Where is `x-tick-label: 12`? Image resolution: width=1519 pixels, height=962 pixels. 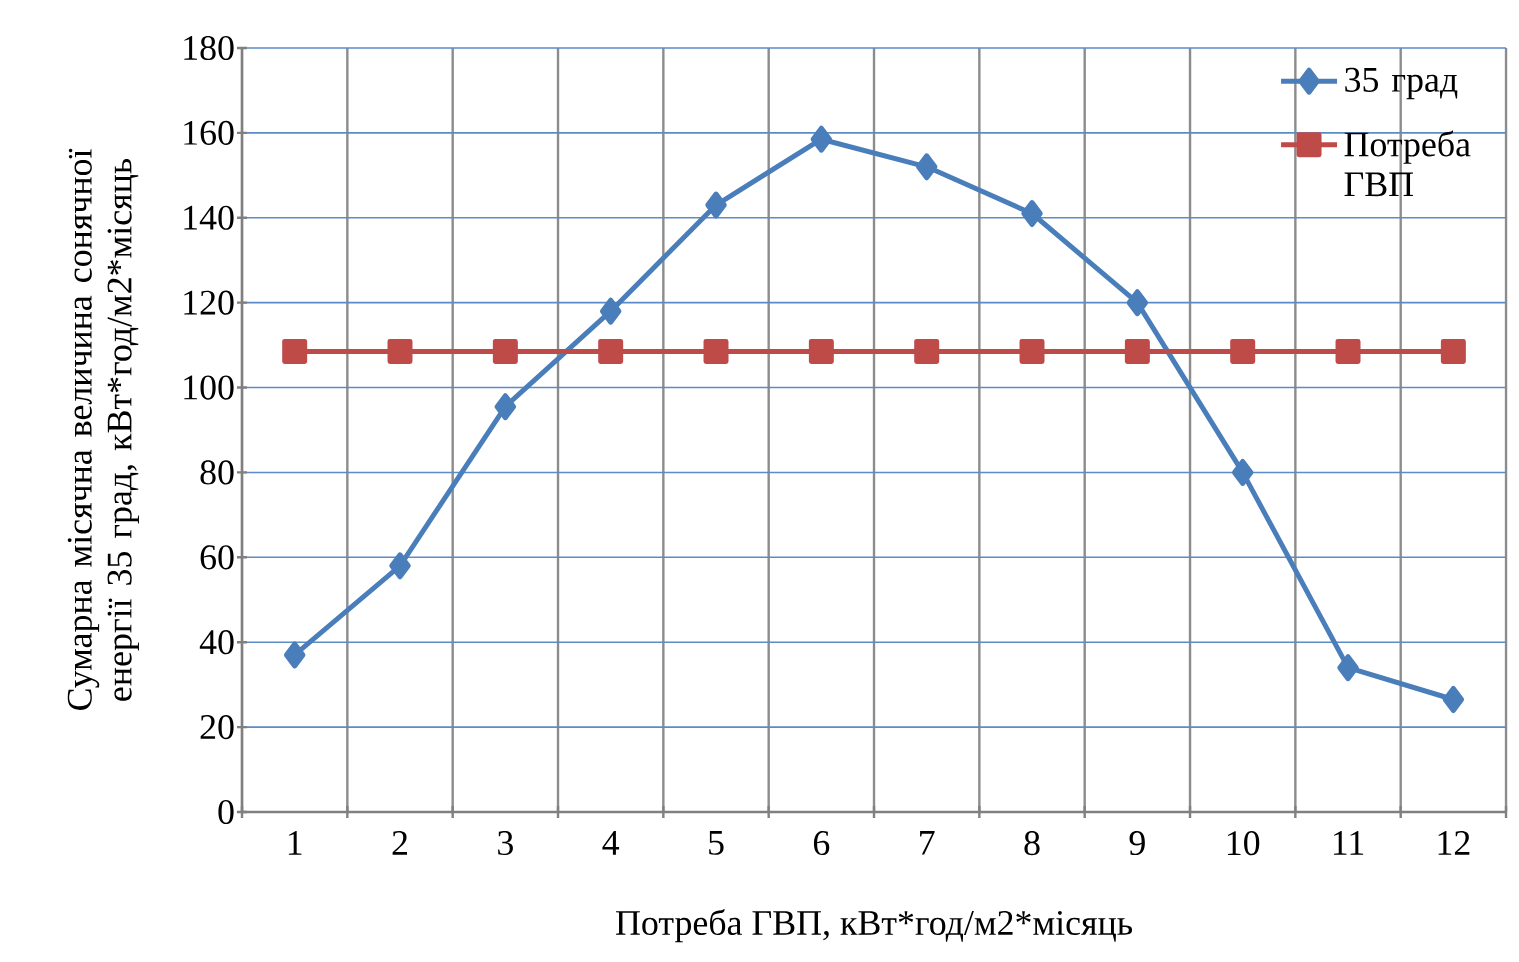 x-tick-label: 12 is located at coordinates (1454, 843).